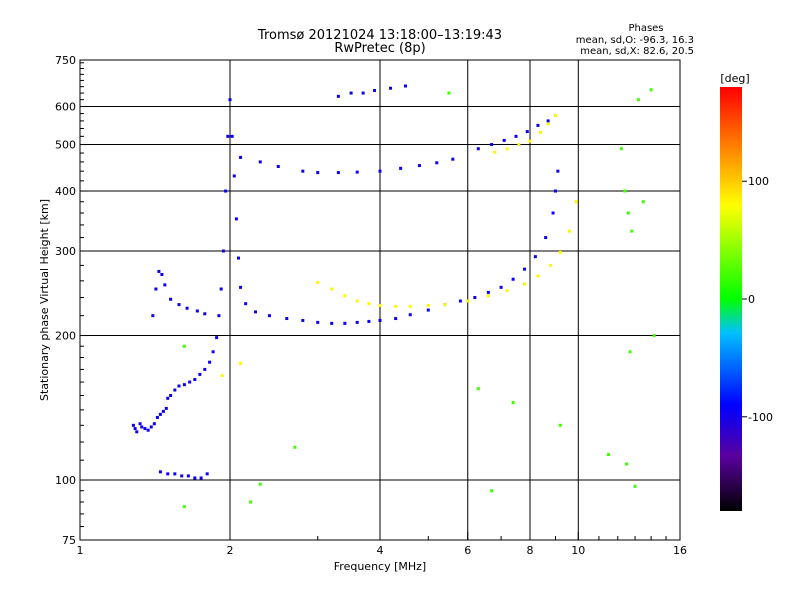 The width and height of the screenshot is (800, 604). Describe the element at coordinates (380, 566) in the screenshot. I see `x-axis-label: Frequency [MHz]` at that location.